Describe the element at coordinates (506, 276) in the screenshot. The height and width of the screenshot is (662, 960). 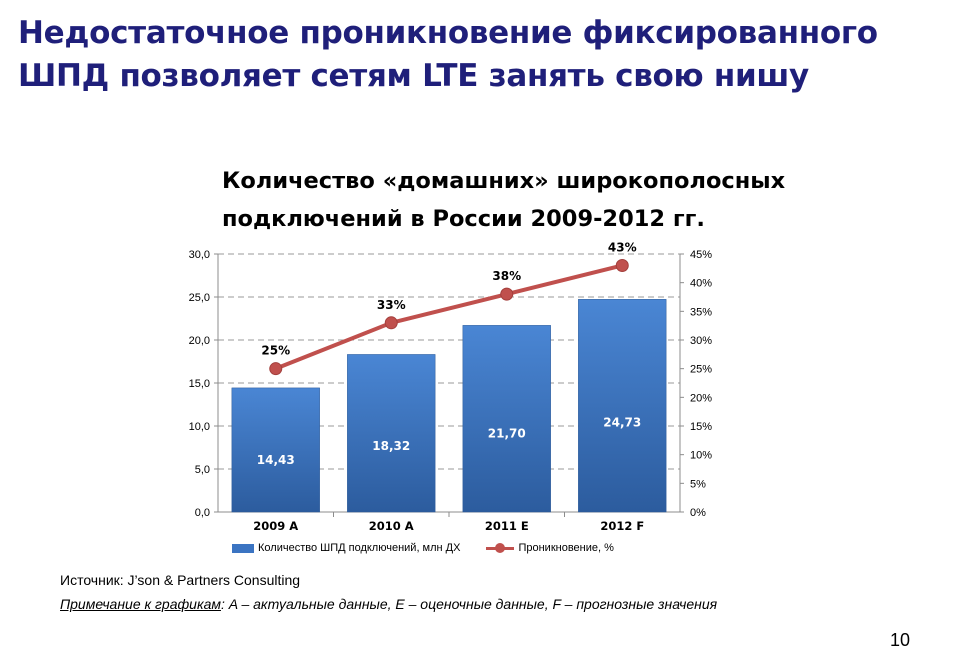
I see `line-value-label: 38%` at that location.